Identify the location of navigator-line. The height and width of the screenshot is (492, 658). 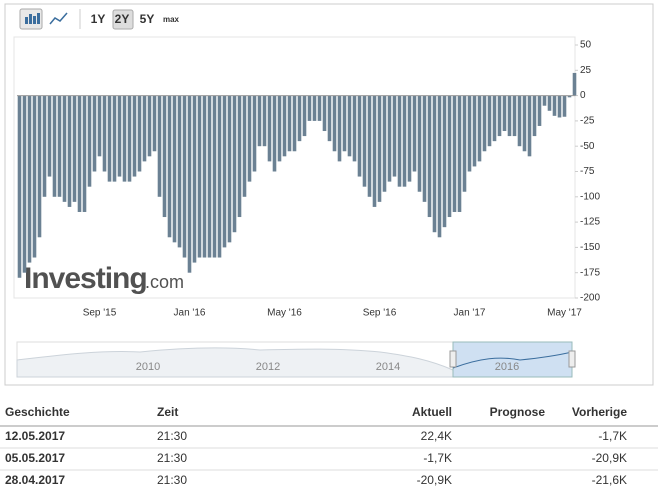
(512, 360).